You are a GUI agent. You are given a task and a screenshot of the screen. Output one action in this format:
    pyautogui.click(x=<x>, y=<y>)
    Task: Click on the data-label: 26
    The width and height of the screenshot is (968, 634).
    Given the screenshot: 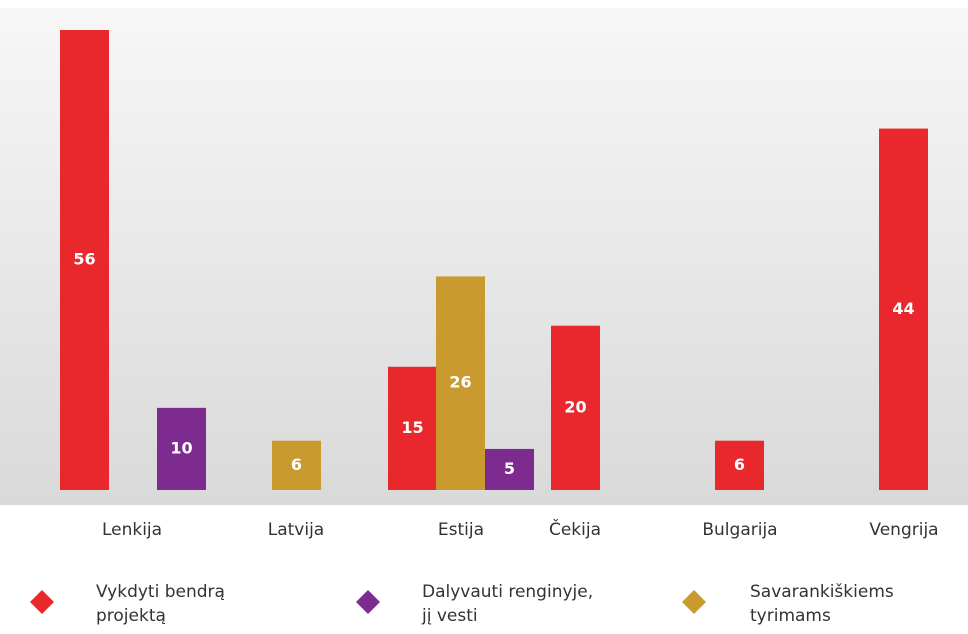 What is the action you would take?
    pyautogui.click(x=460, y=382)
    